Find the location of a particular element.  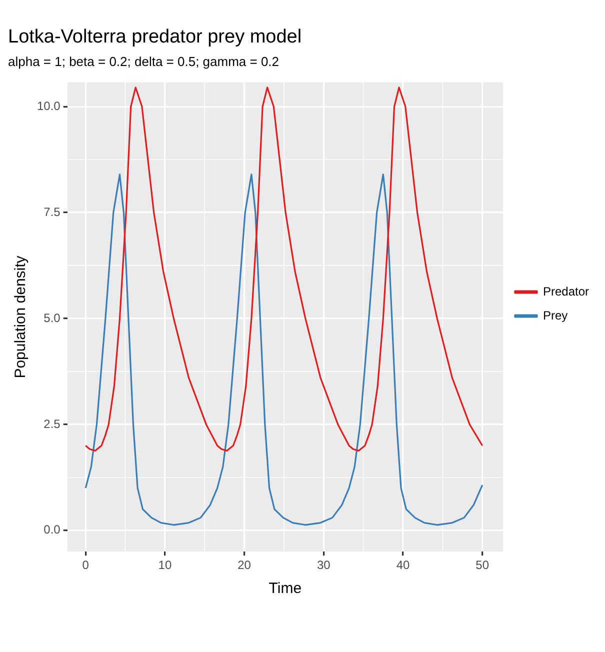

y-tick-label: 7.5 is located at coordinates (52, 211).